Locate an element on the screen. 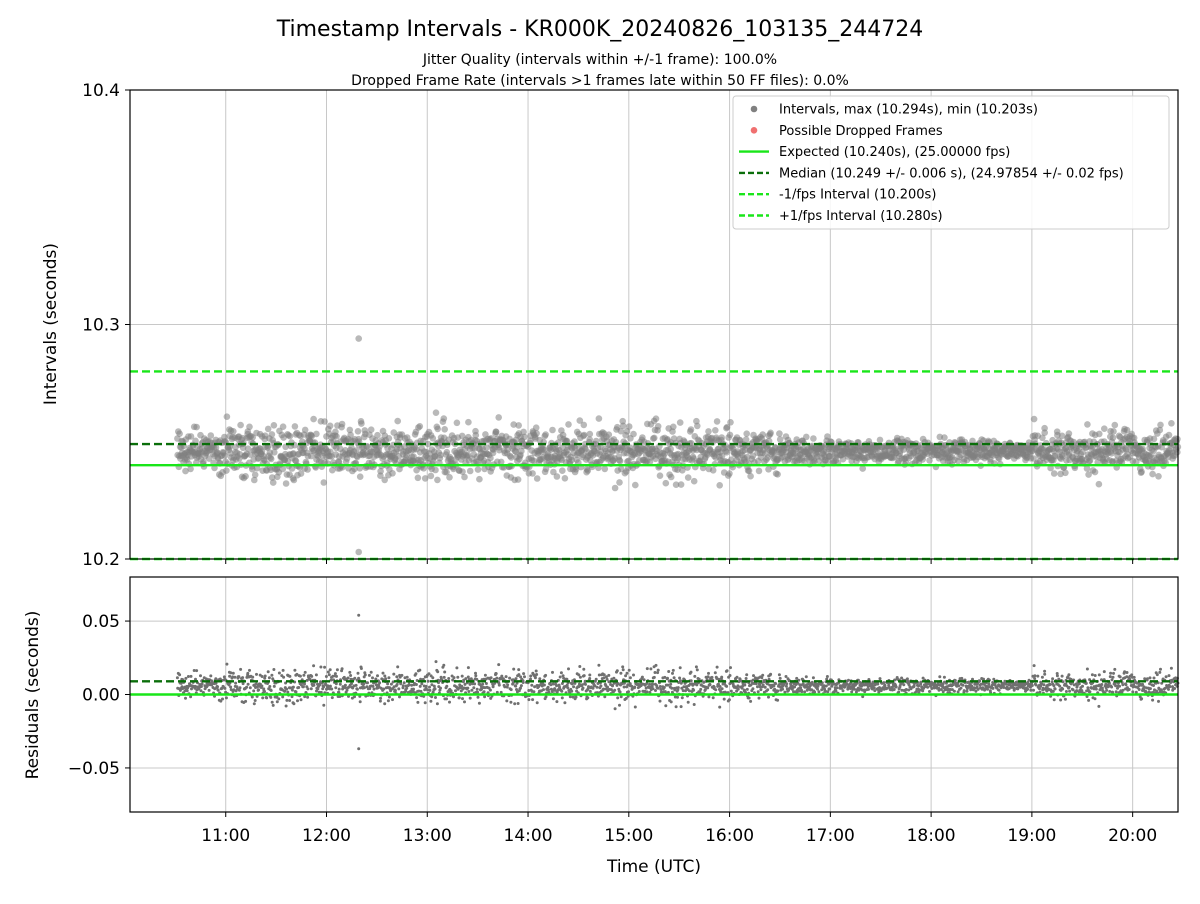  x-tick-label: 18:00 is located at coordinates (931, 836).